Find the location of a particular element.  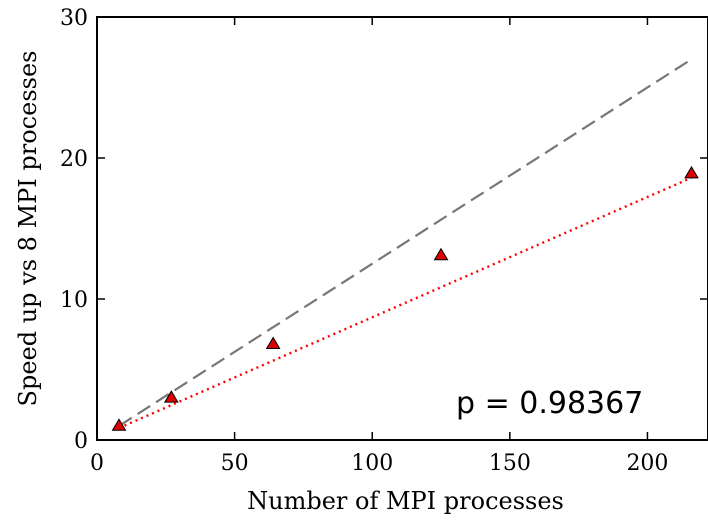

y-tick-label: 20 is located at coordinates (74, 159).